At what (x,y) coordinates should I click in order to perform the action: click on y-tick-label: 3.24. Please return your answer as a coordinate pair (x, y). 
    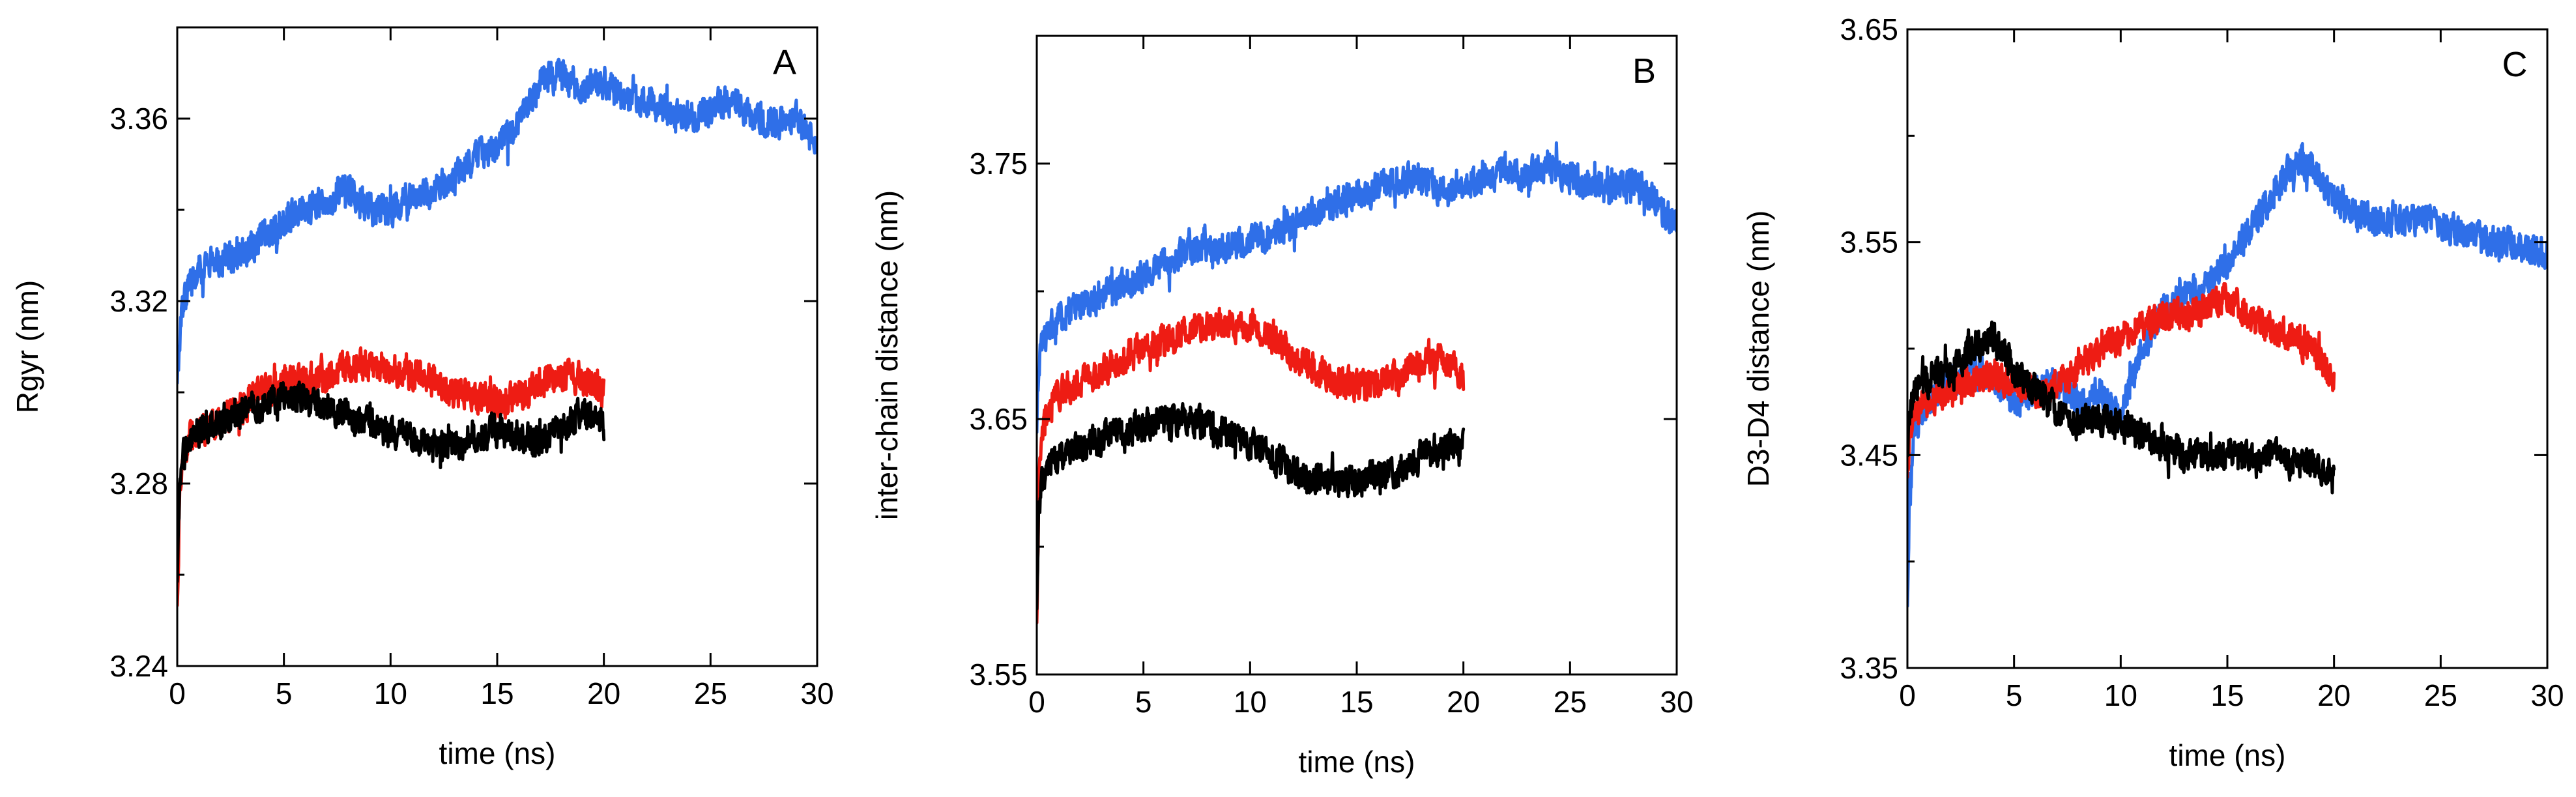
    Looking at the image, I should click on (138, 666).